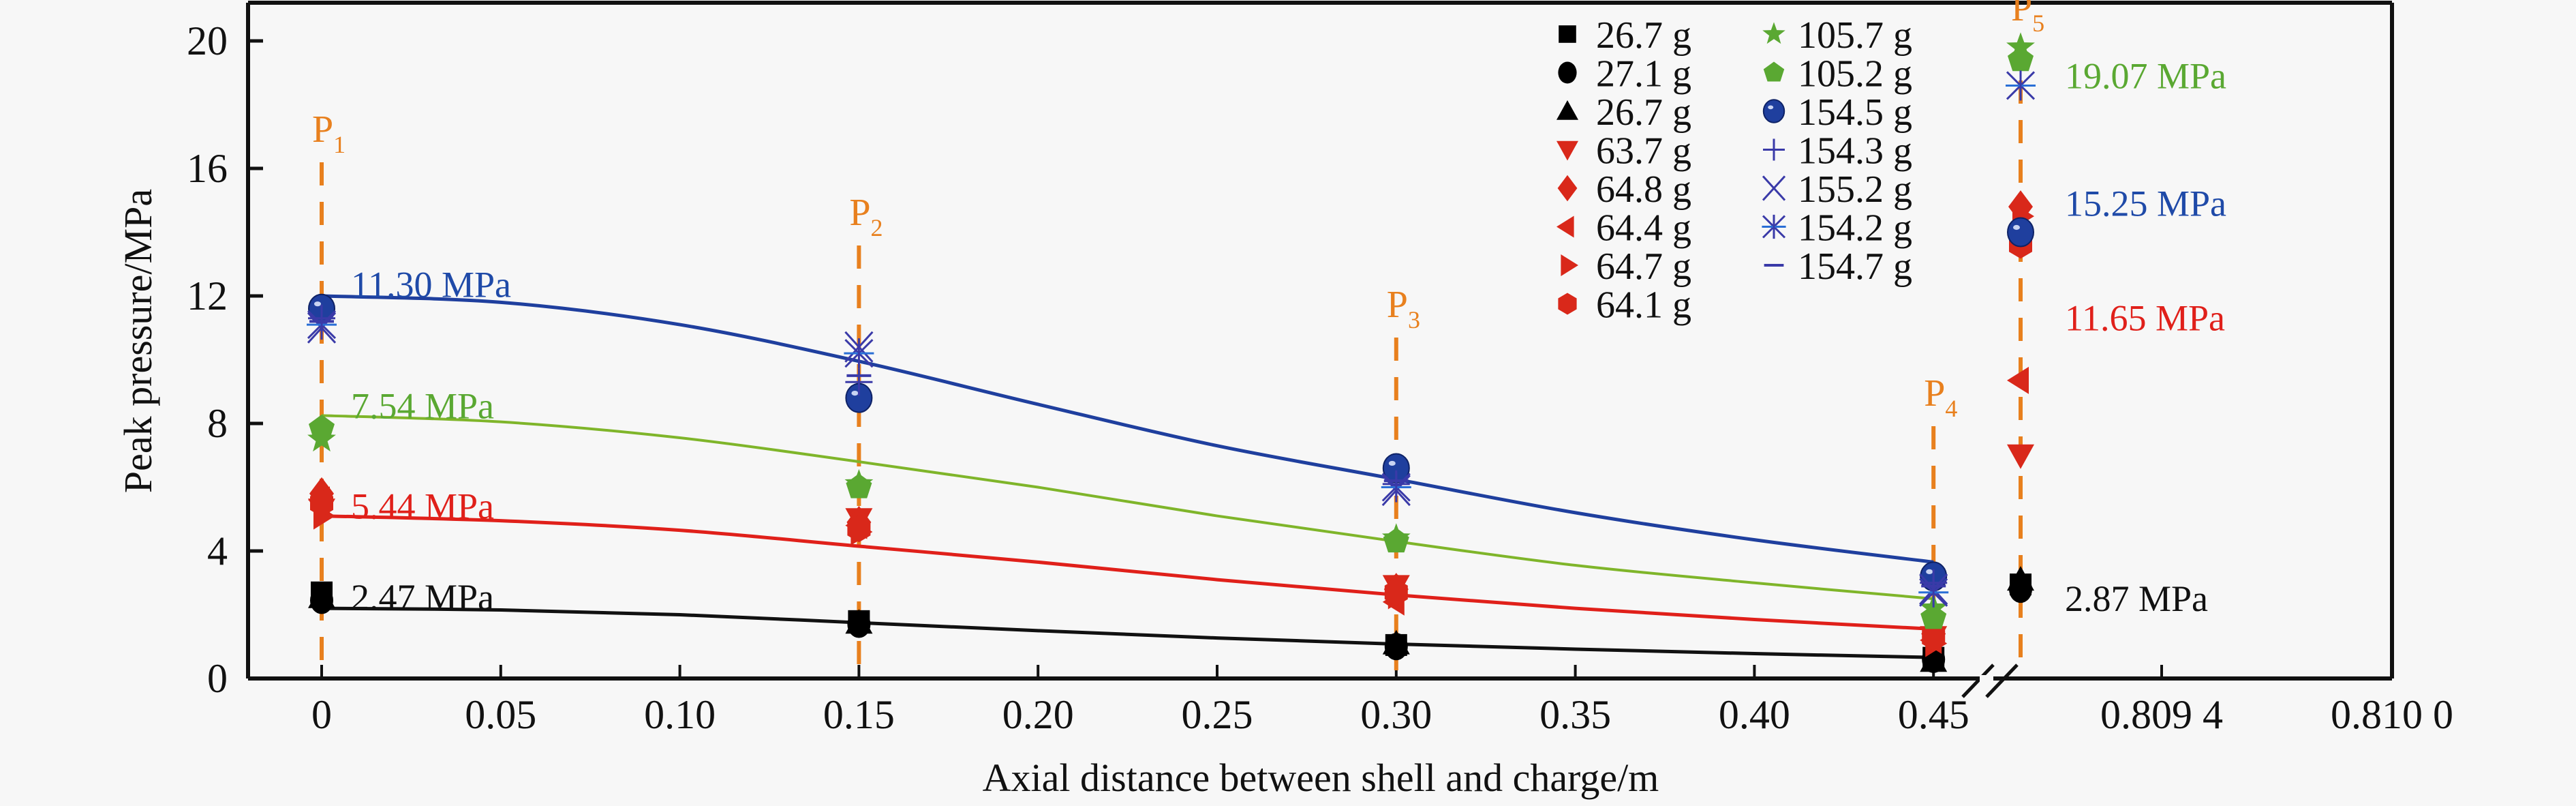 Image resolution: width=2576 pixels, height=806 pixels. I want to click on data-point-star, so click(2021, 46).